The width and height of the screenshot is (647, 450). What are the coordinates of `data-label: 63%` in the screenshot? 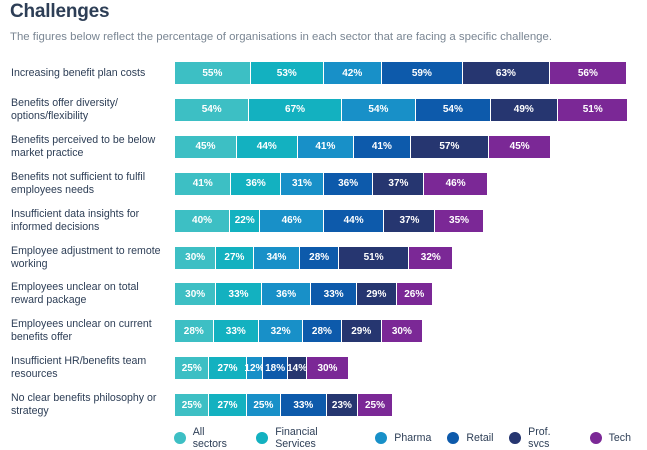 It's located at (505, 73).